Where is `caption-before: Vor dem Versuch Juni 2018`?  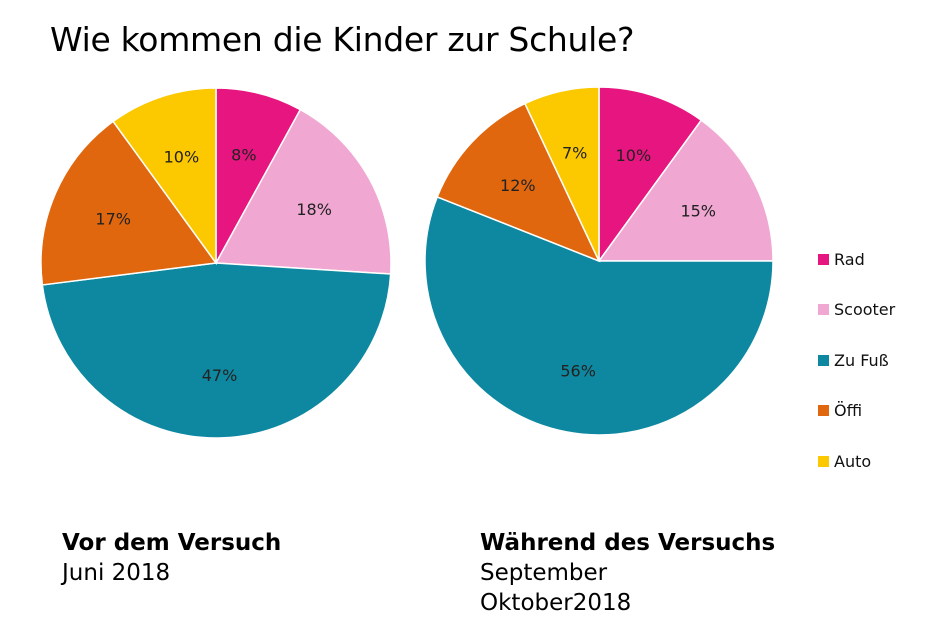
caption-before: Vor dem Versuch Juni 2018 is located at coordinates (171, 558).